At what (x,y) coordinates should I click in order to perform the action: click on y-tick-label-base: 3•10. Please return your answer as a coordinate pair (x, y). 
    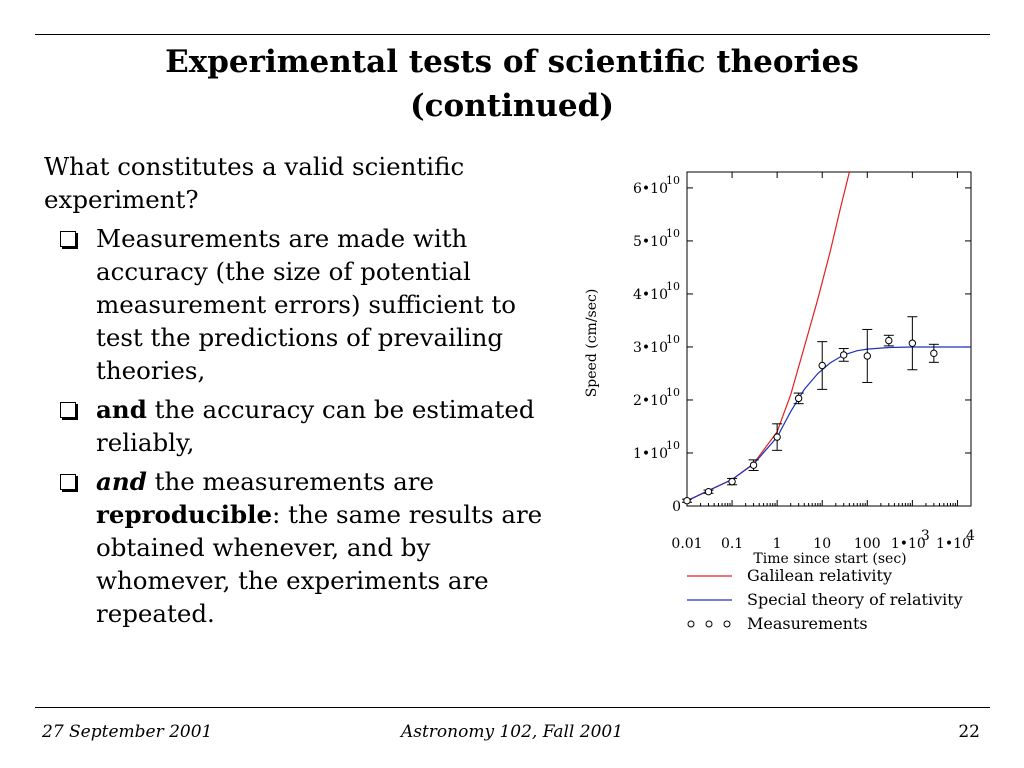
    Looking at the image, I should click on (650, 348).